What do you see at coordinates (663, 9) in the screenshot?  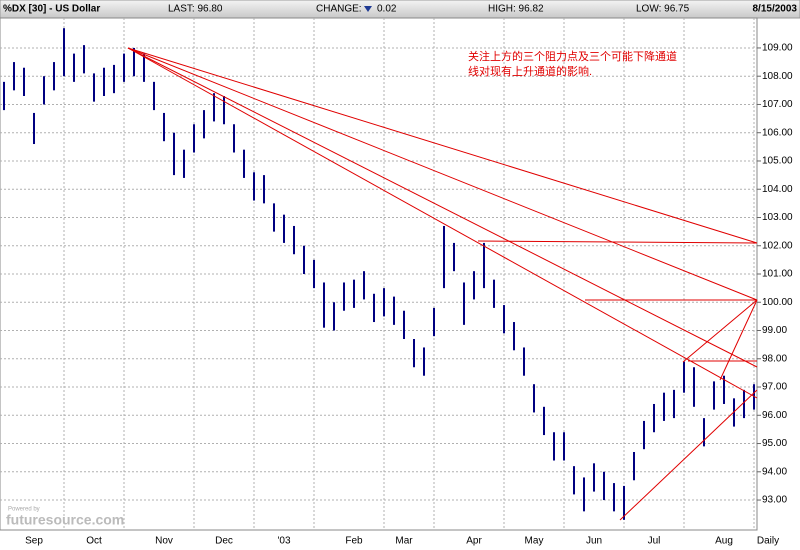 I see `low-price: LOW: 96.75` at bounding box center [663, 9].